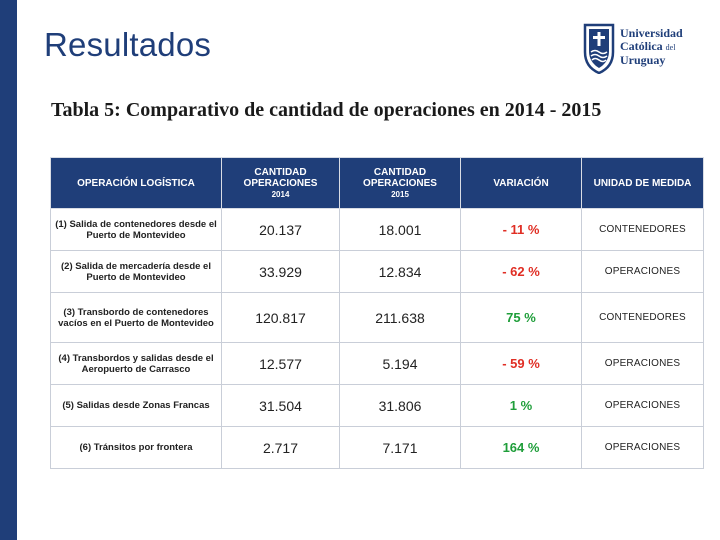 The height and width of the screenshot is (540, 720). Describe the element at coordinates (599, 48) in the screenshot. I see `shield-icon` at that location.